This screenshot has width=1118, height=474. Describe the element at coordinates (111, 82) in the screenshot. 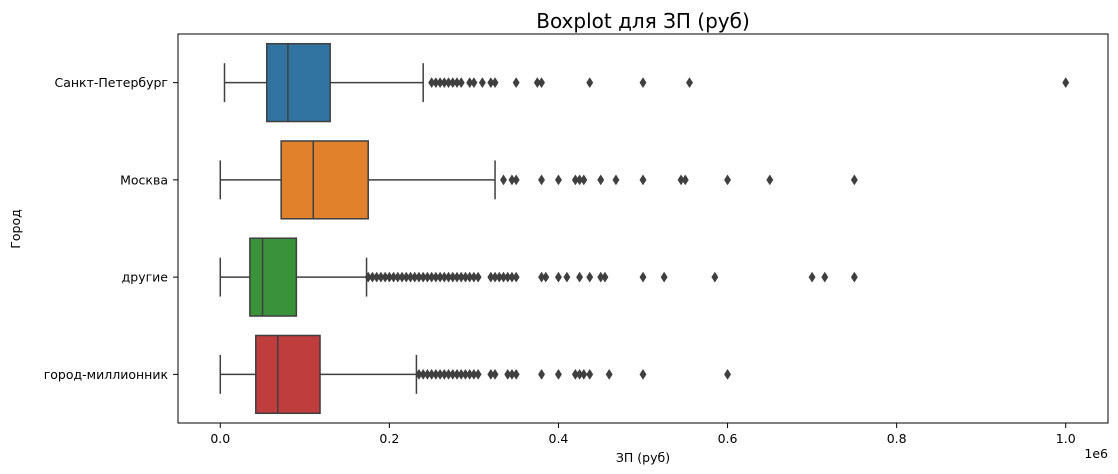

I see `y-tick-label: Санкт-Петербург` at that location.